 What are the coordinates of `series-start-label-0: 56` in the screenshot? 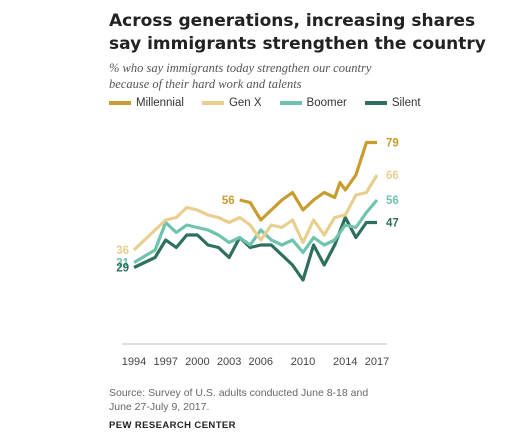 It's located at (228, 201).